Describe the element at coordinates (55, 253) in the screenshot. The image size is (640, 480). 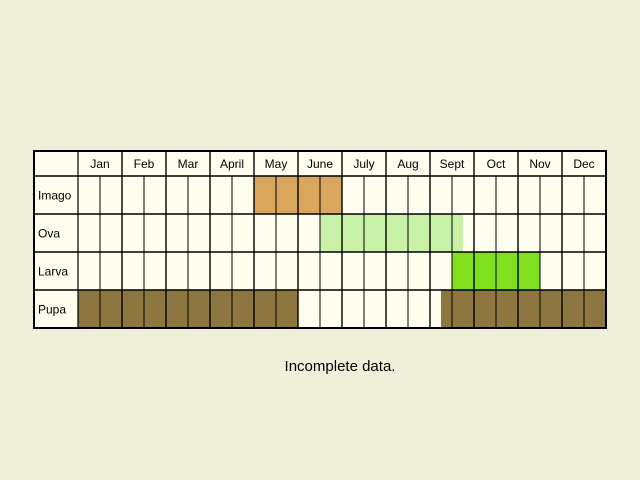
I see `stage-labels: Imago Ova Larva Pupa` at that location.